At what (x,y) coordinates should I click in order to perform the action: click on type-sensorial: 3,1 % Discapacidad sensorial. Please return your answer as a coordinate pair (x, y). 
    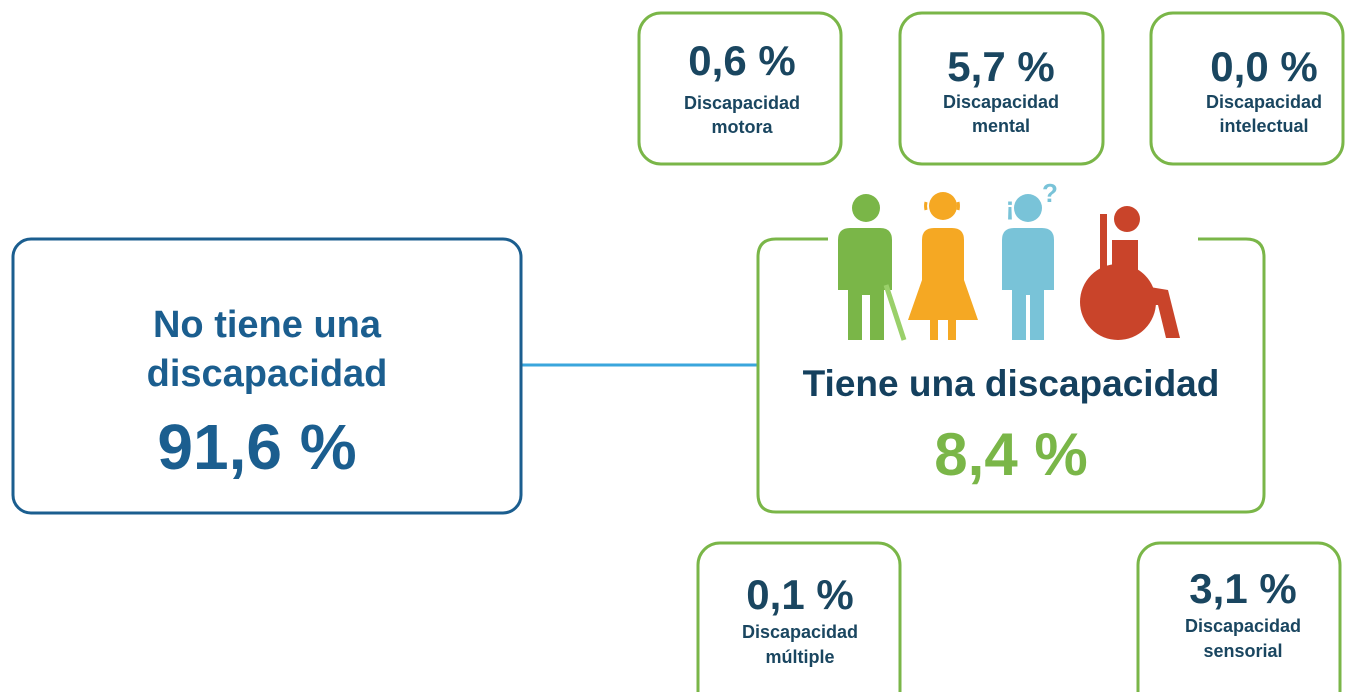
    Looking at the image, I should click on (1239, 616).